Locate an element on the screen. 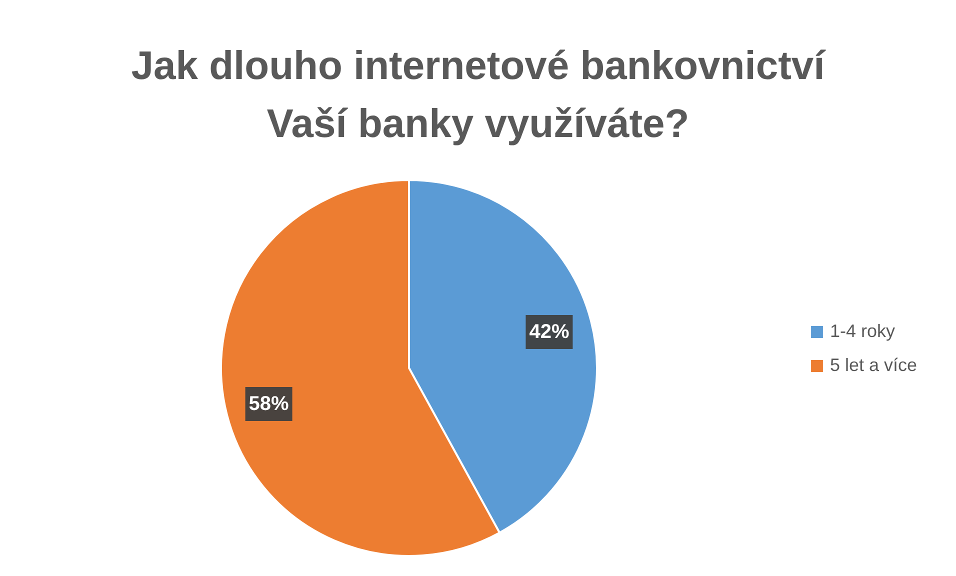 The height and width of the screenshot is (576, 956). data-label: 42% is located at coordinates (549, 332).